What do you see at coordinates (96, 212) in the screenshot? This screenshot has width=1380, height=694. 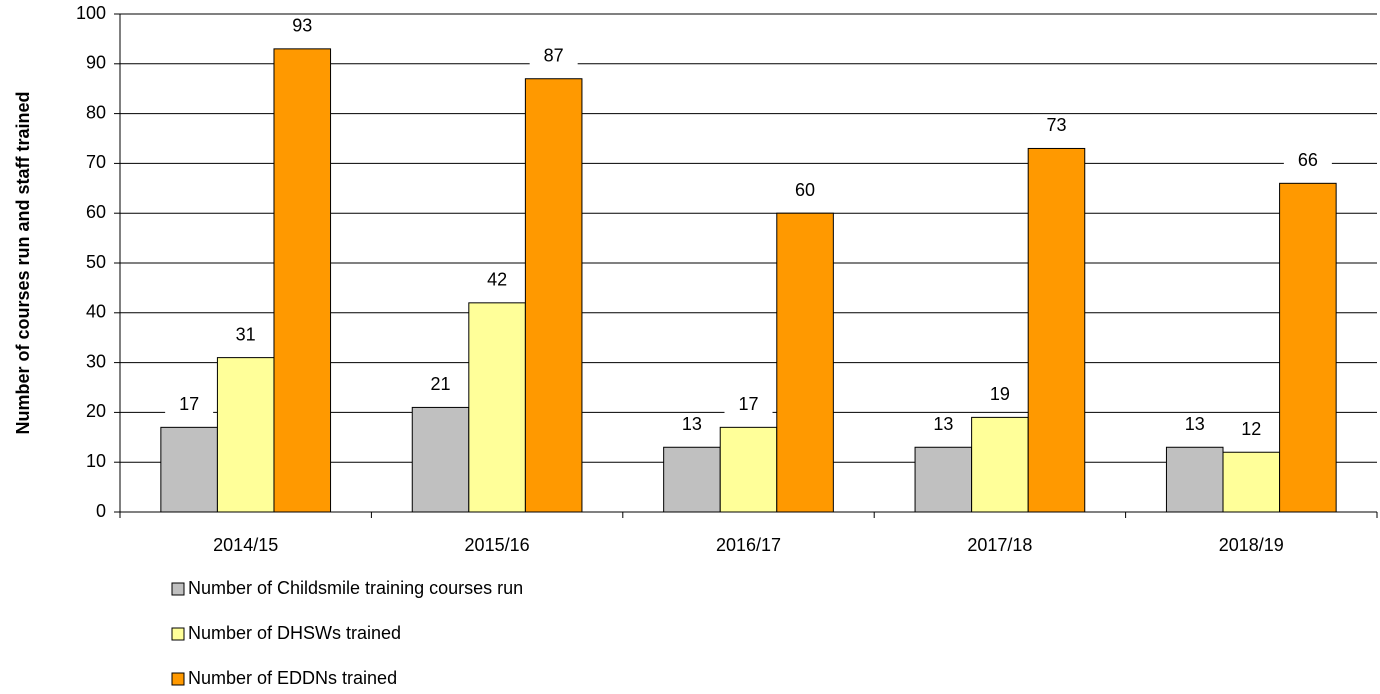 I see `y-tick-label: 60` at bounding box center [96, 212].